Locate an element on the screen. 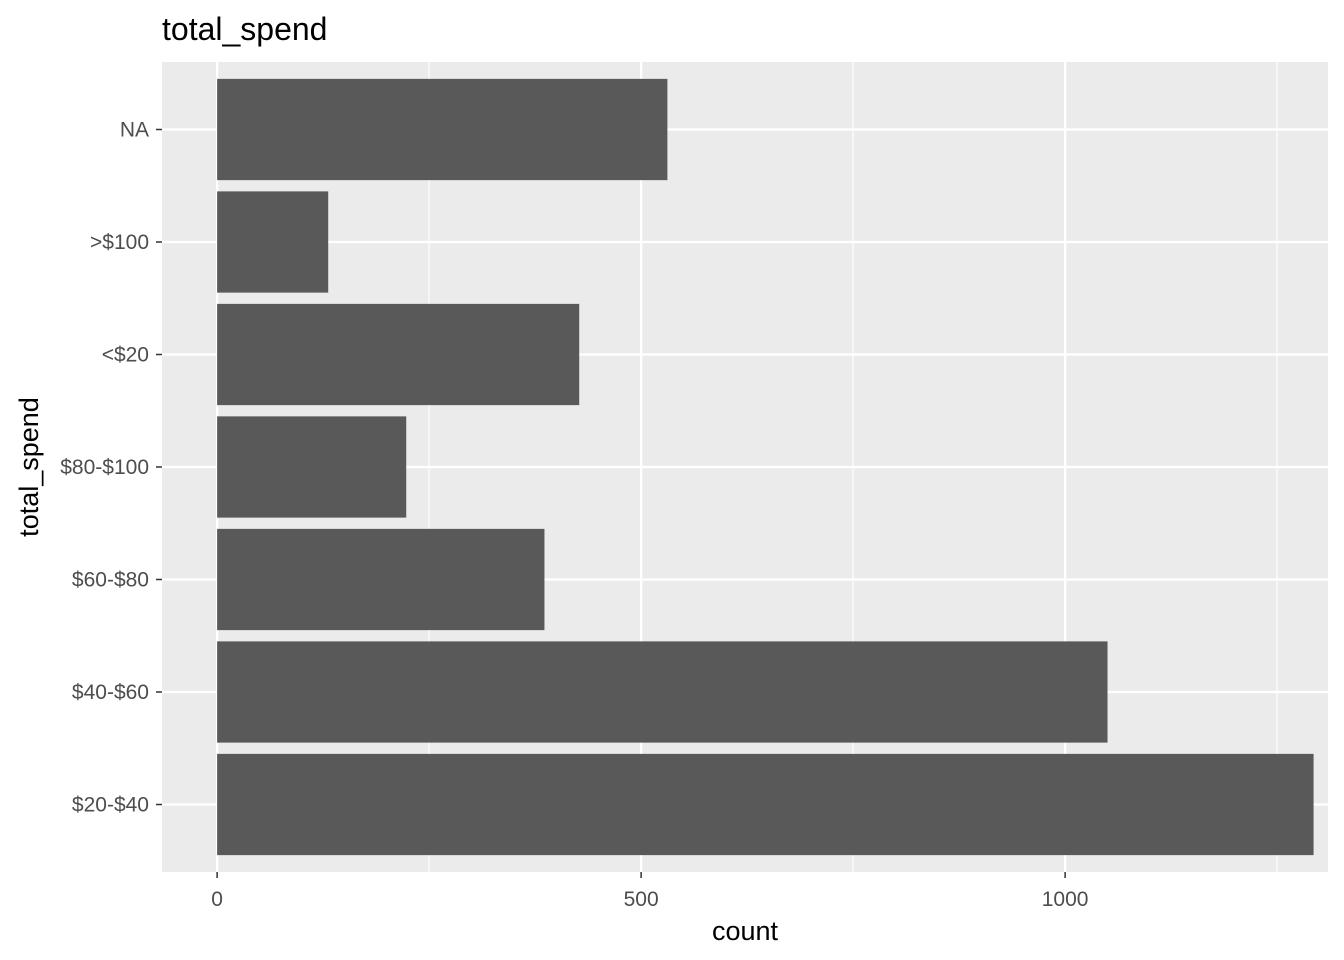 This screenshot has width=1344, height=960. chart-title: total_spend is located at coordinates (244, 29).